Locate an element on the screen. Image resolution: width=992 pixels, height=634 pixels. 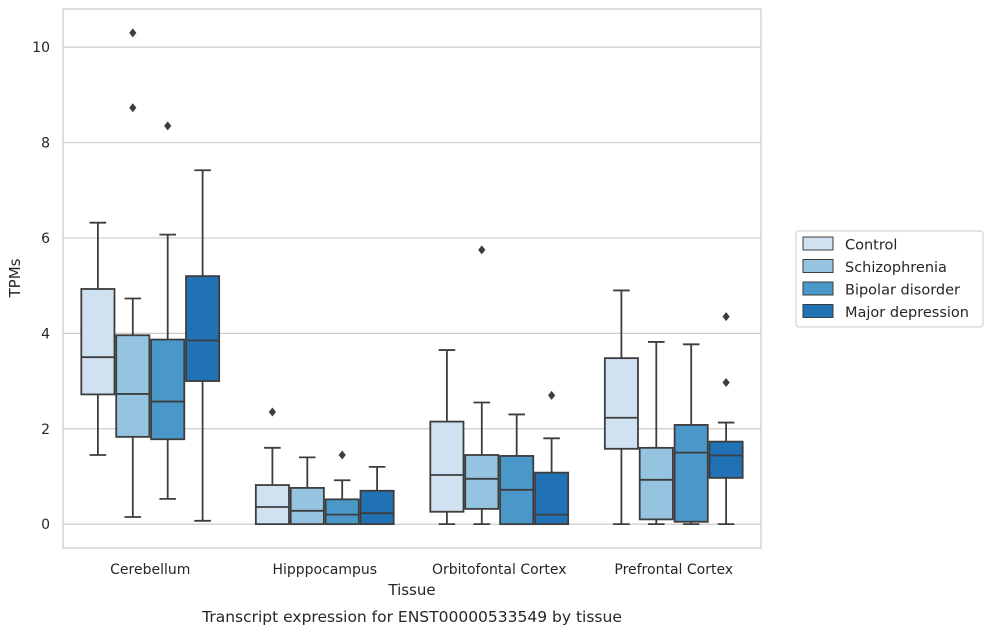
y-tick-label: 0 is located at coordinates (45, 525).